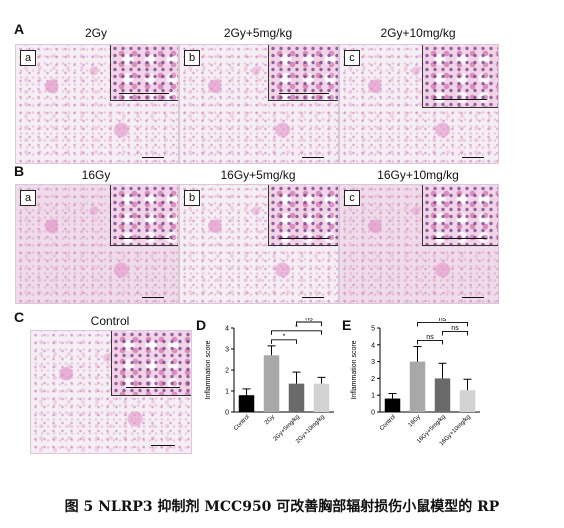 Image resolution: width=564 pixels, height=528 pixels. What do you see at coordinates (347, 325) in the screenshot?
I see `panel-e-letter: E` at bounding box center [347, 325].